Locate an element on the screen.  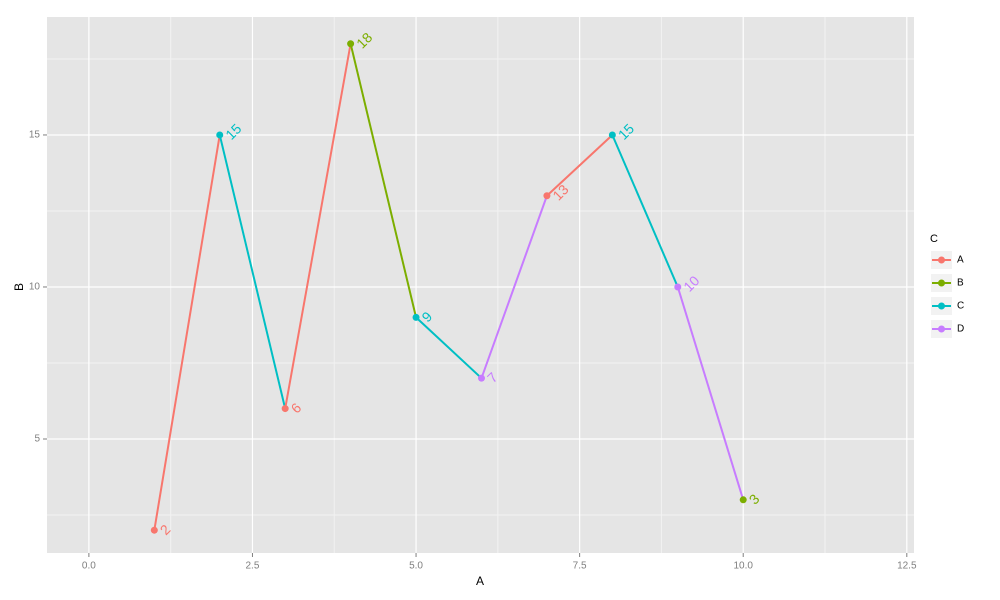
x-tick-label: 2.5 is located at coordinates (253, 566).